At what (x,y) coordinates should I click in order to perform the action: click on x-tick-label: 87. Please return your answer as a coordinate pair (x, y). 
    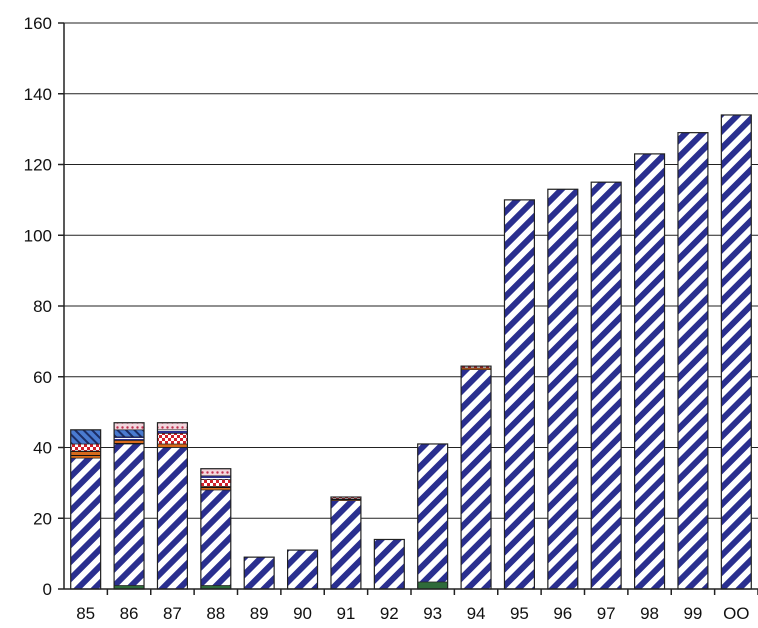
    Looking at the image, I should click on (172, 613).